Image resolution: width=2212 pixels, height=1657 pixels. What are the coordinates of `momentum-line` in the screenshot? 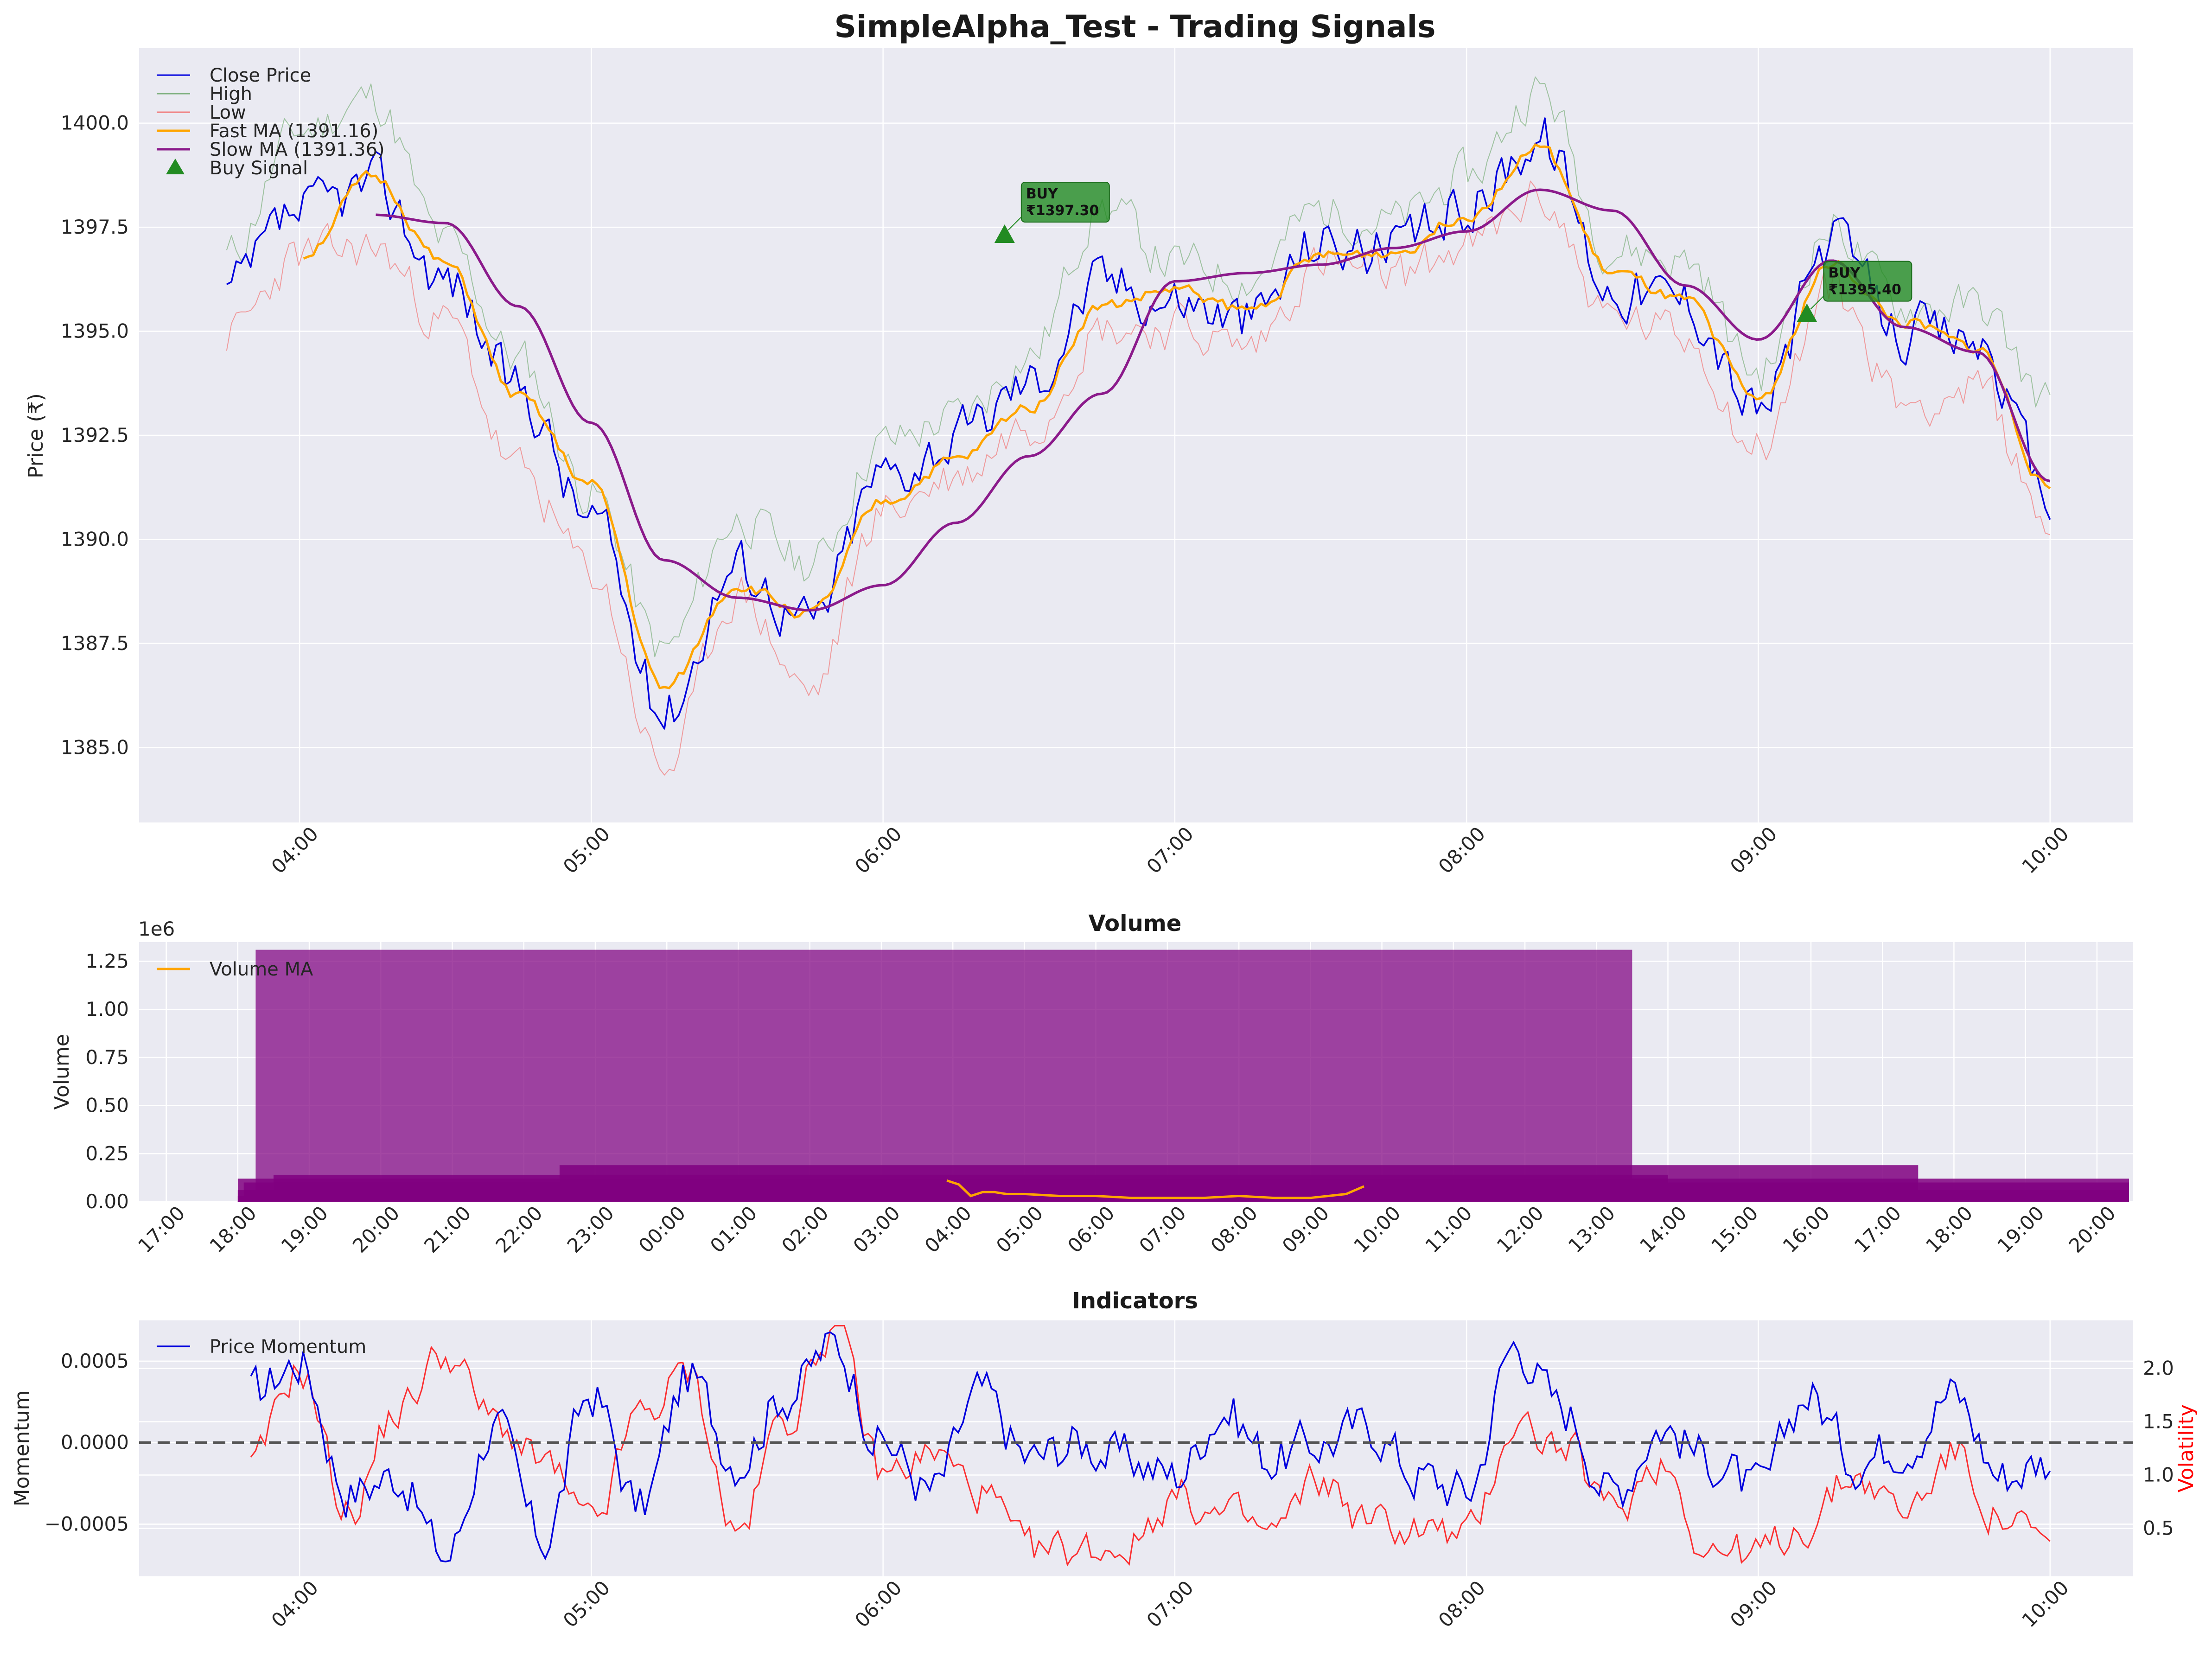 It's located at (1151, 1446).